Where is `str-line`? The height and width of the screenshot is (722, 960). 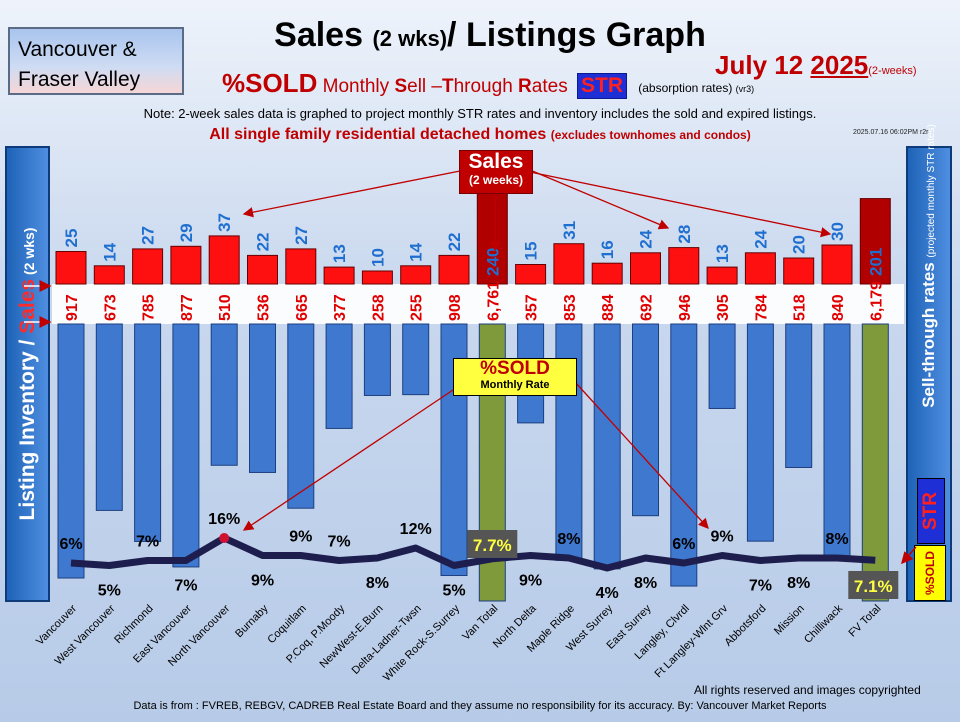 str-line is located at coordinates (473, 553).